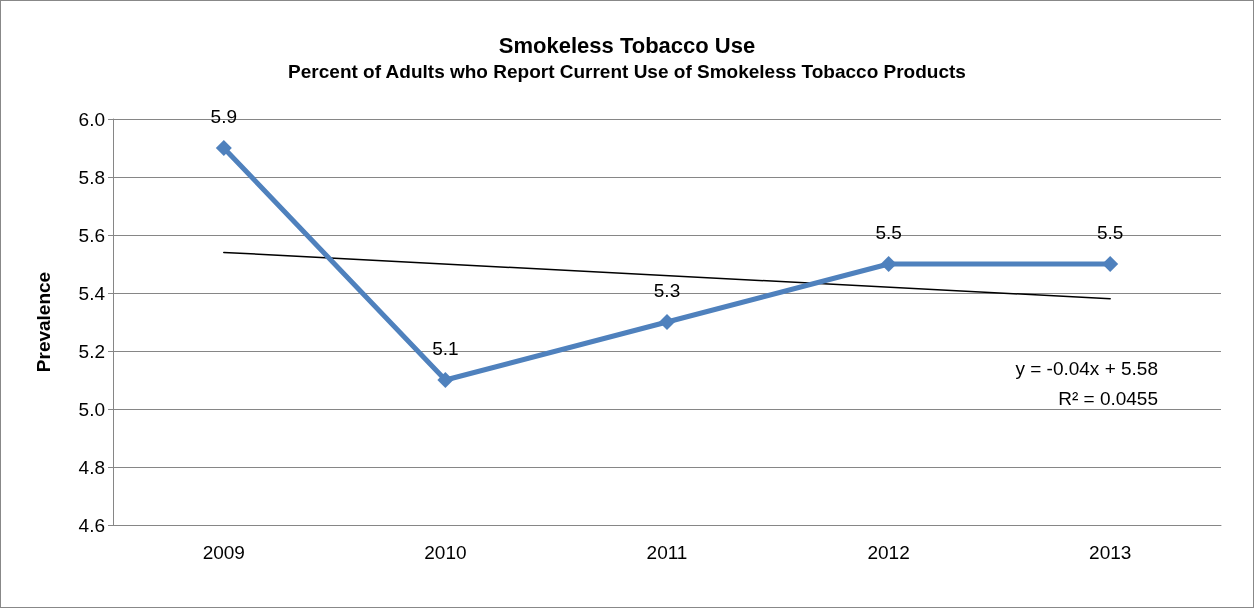 The image size is (1256, 610). What do you see at coordinates (223, 552) in the screenshot?
I see `x-tick-label: 2009` at bounding box center [223, 552].